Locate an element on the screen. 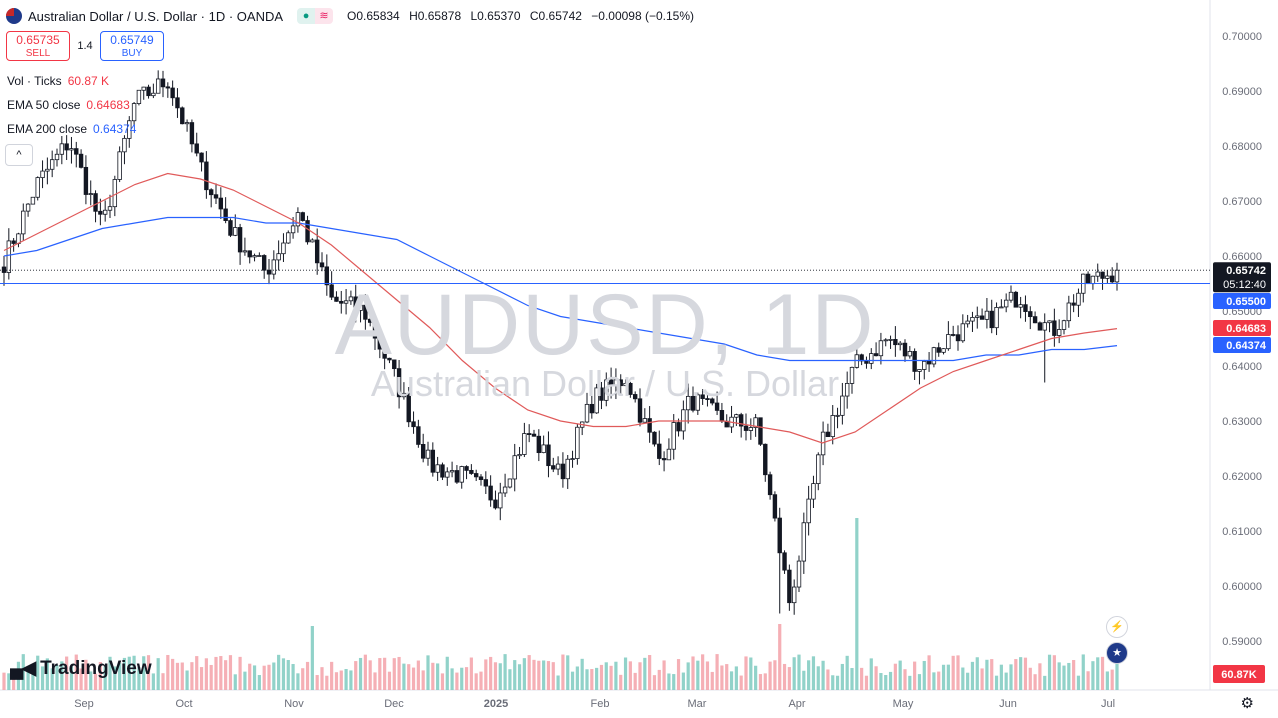 This screenshot has height=718, width=1278. ema50-legend: EMA 50 close 0.64683 is located at coordinates (68, 105).